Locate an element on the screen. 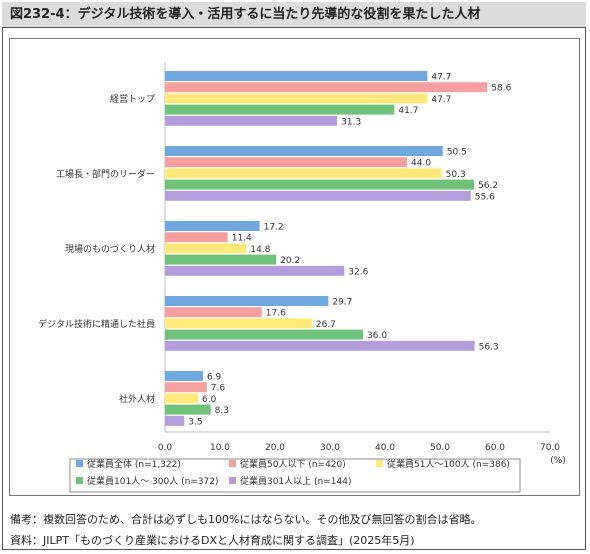  x-tick-label: 40.0 is located at coordinates (385, 448).